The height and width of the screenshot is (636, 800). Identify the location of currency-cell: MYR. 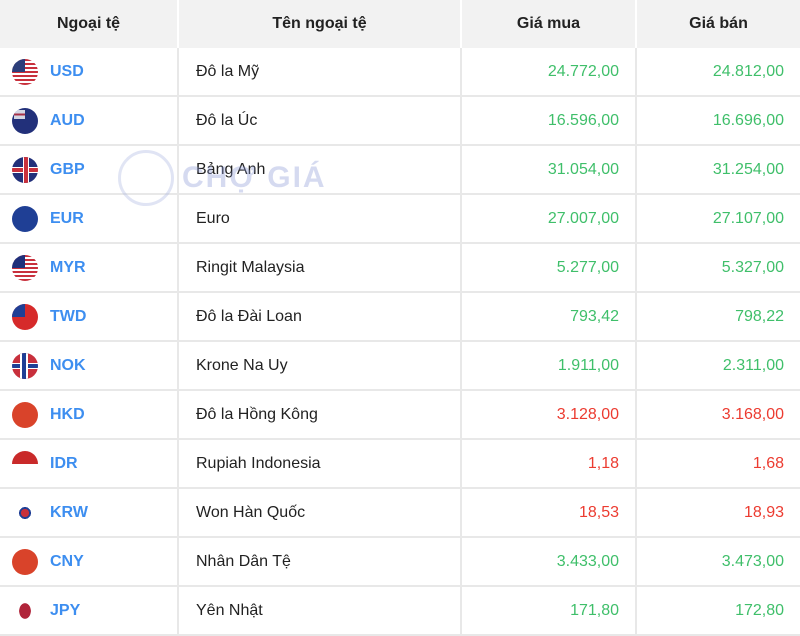
(89, 268).